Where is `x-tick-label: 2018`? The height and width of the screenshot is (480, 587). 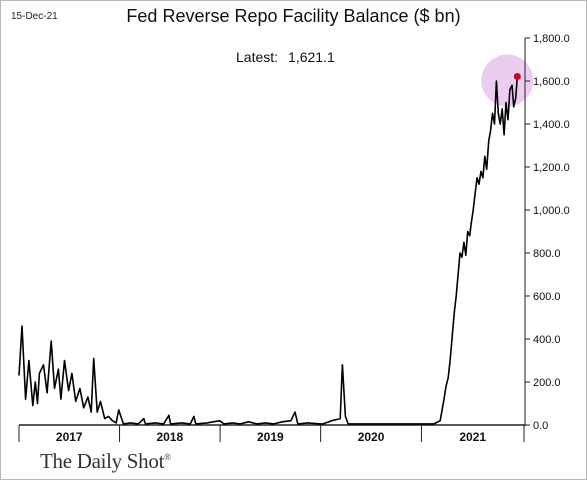
x-tick-label: 2018 is located at coordinates (169, 437).